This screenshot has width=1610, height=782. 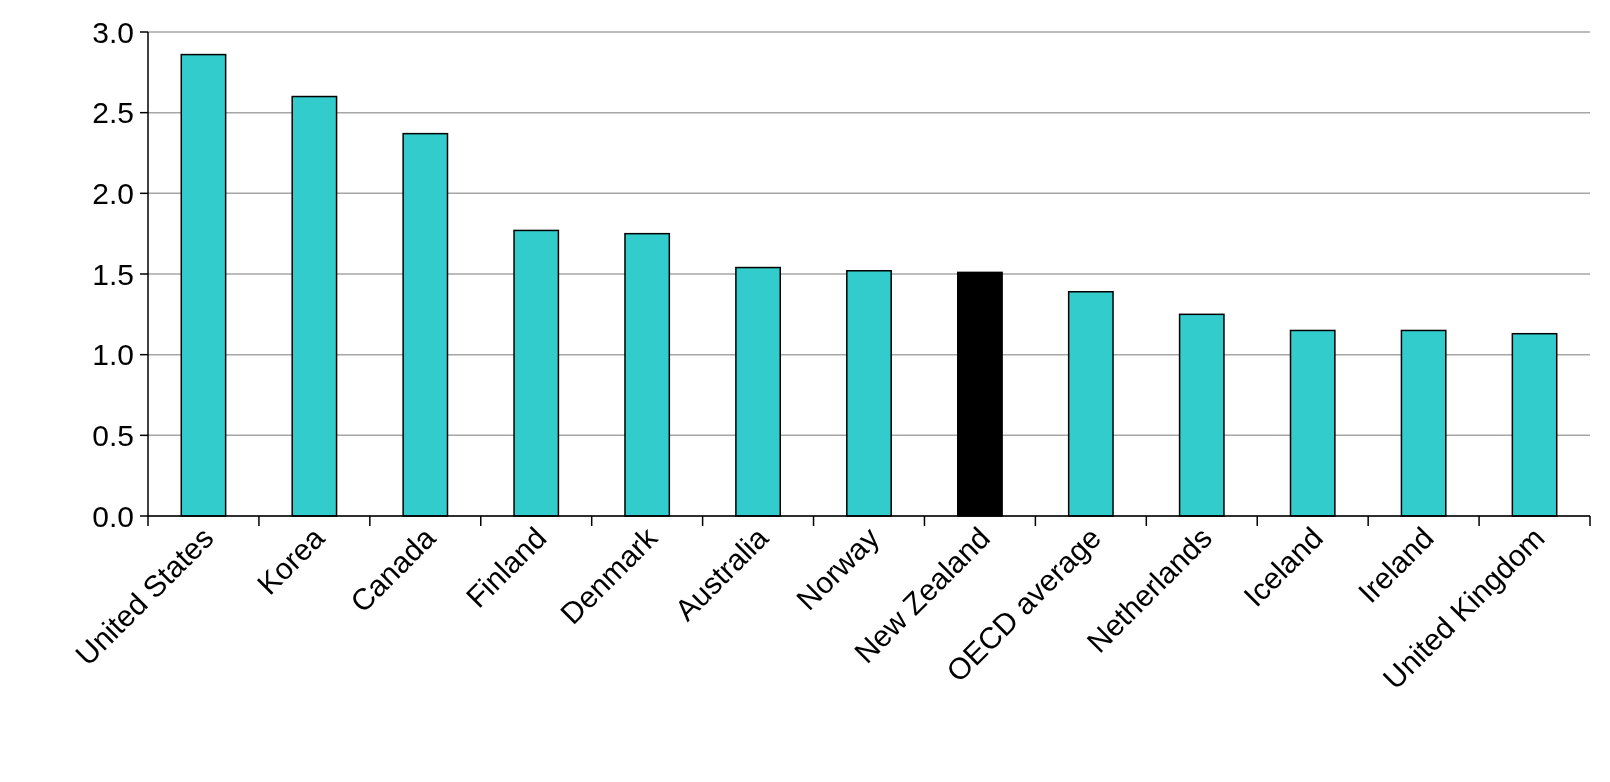 What do you see at coordinates (113, 274) in the screenshot?
I see `y-tick-label: 1.5` at bounding box center [113, 274].